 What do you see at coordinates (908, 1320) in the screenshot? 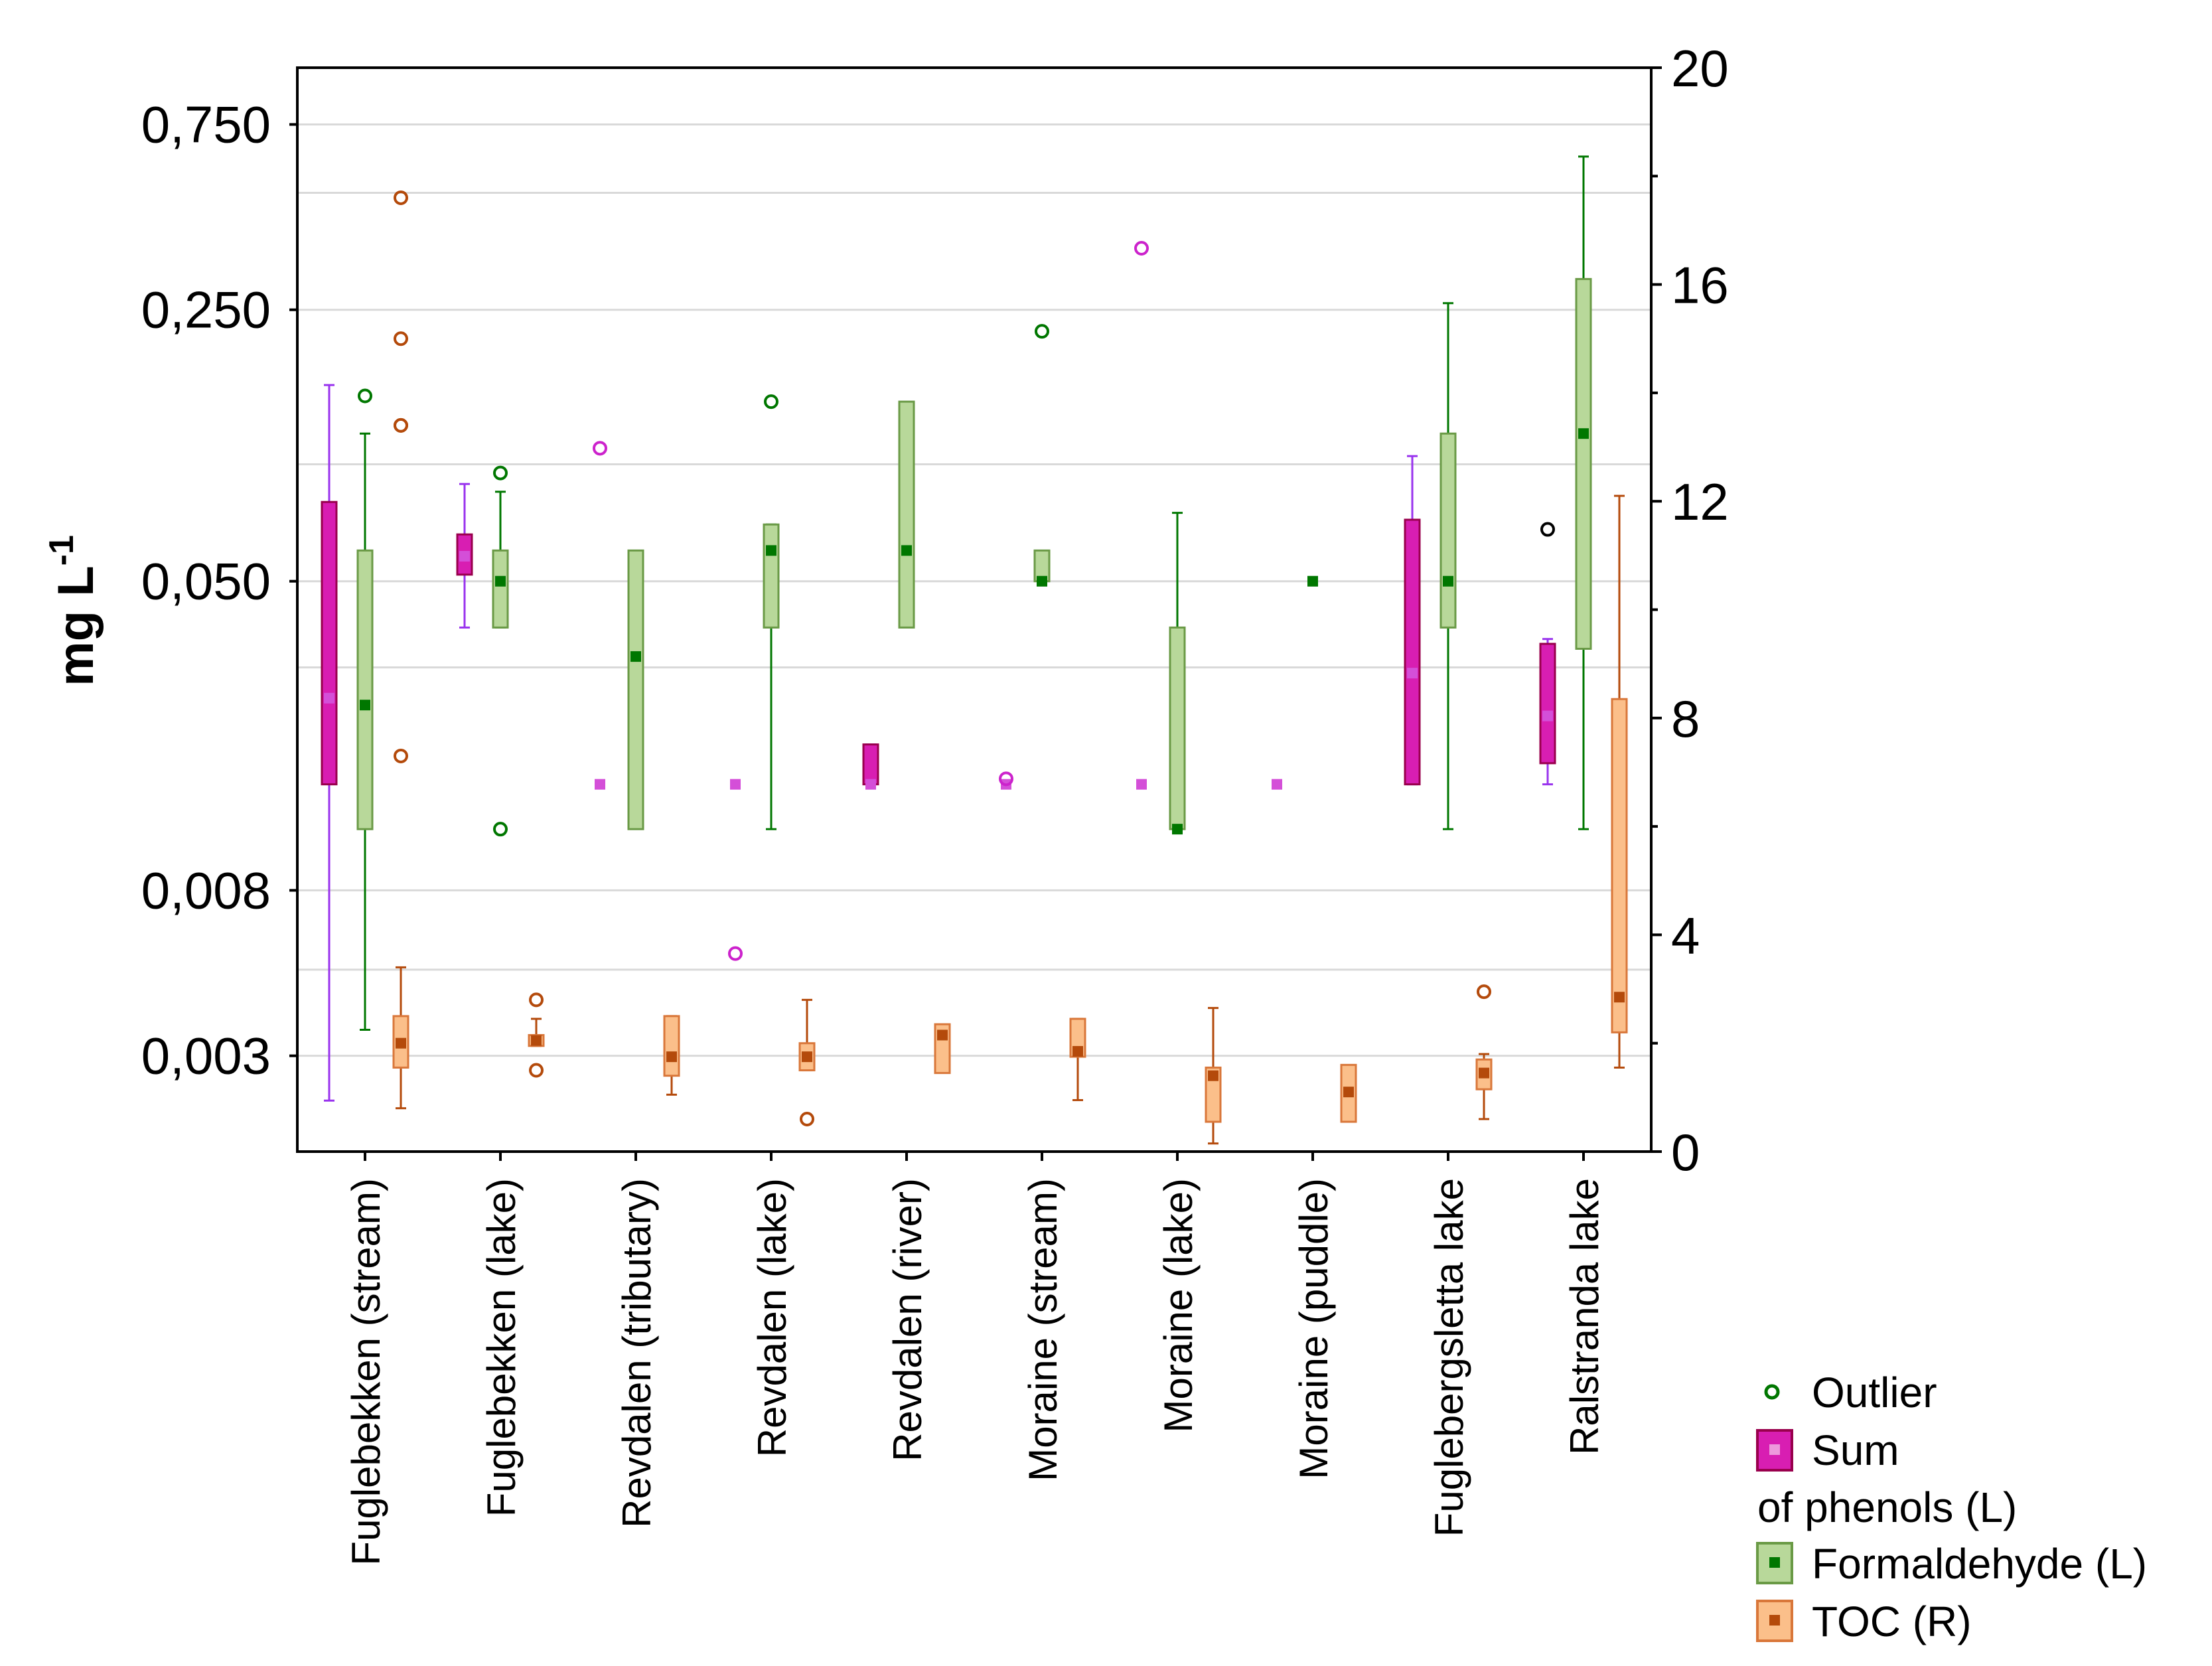
I see `x-tick-label-4: Revdalen (river)` at bounding box center [908, 1320].